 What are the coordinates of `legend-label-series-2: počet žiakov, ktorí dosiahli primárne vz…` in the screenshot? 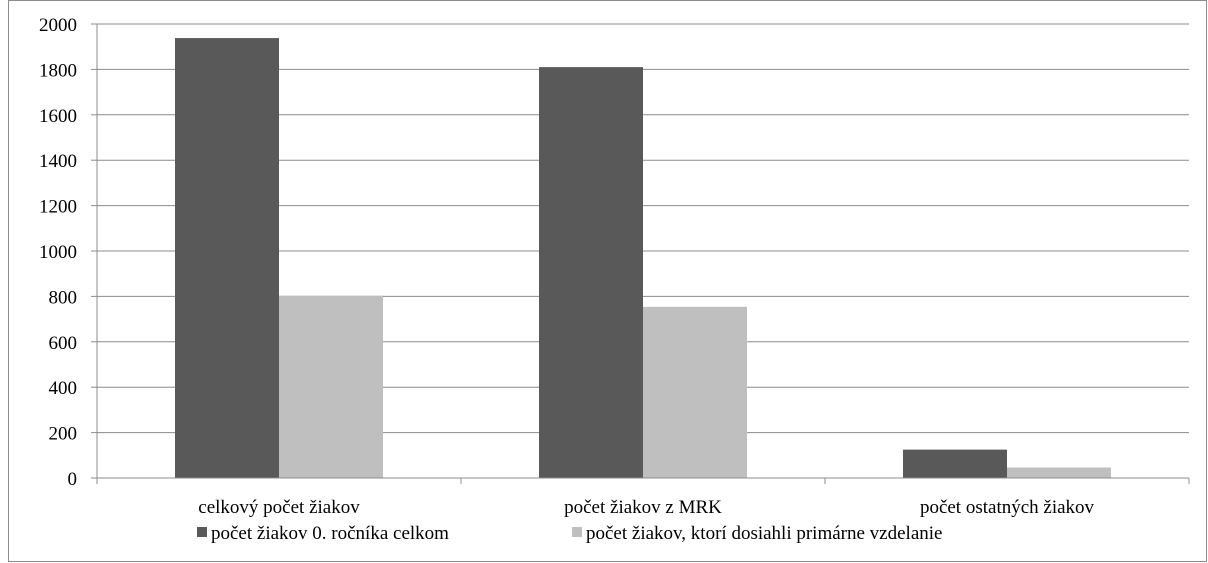 It's located at (764, 533).